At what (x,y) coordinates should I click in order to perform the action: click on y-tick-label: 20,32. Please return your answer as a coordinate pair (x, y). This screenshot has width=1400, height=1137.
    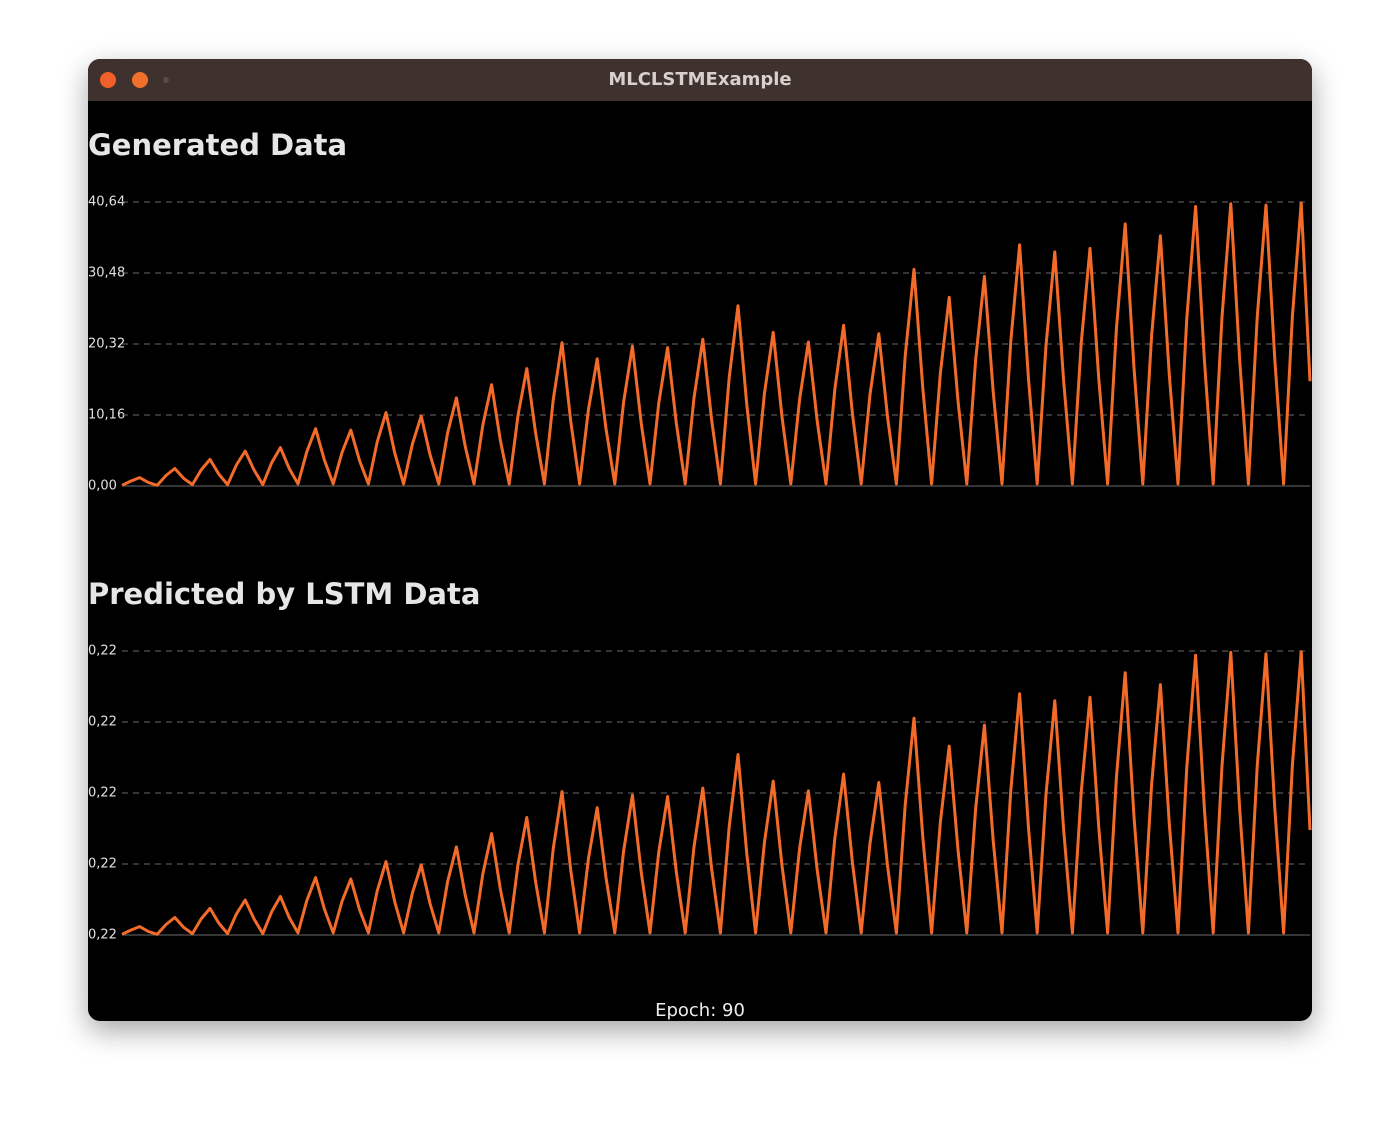
    Looking at the image, I should click on (106, 344).